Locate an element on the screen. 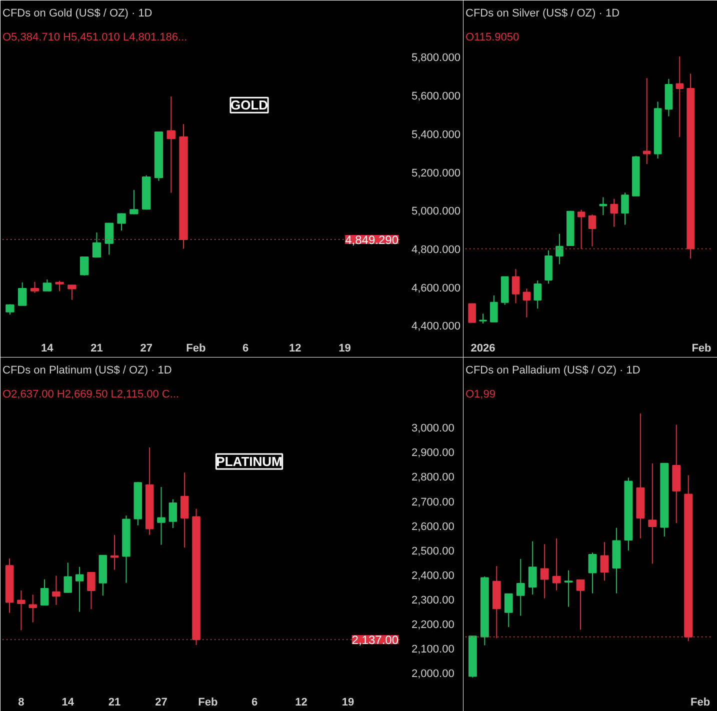 The width and height of the screenshot is (717, 711). chart-subtitle: O115.9050 is located at coordinates (493, 38).